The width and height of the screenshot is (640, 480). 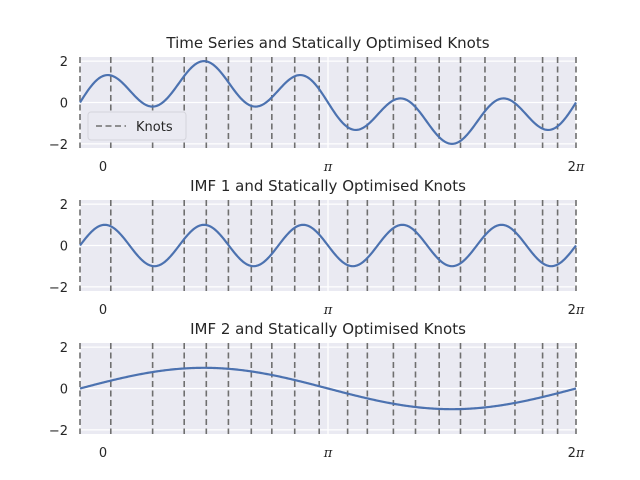 I want to click on panel-title: IMF 1 and Statically Optimised Knots, so click(x=328, y=186).